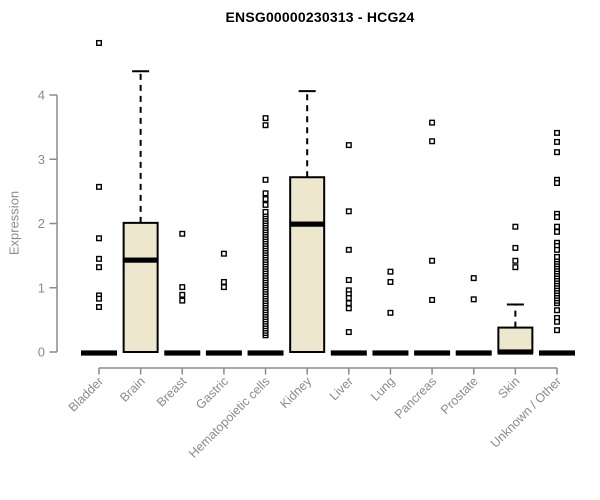  I want to click on boxplot-gastric, so click(223, 303).